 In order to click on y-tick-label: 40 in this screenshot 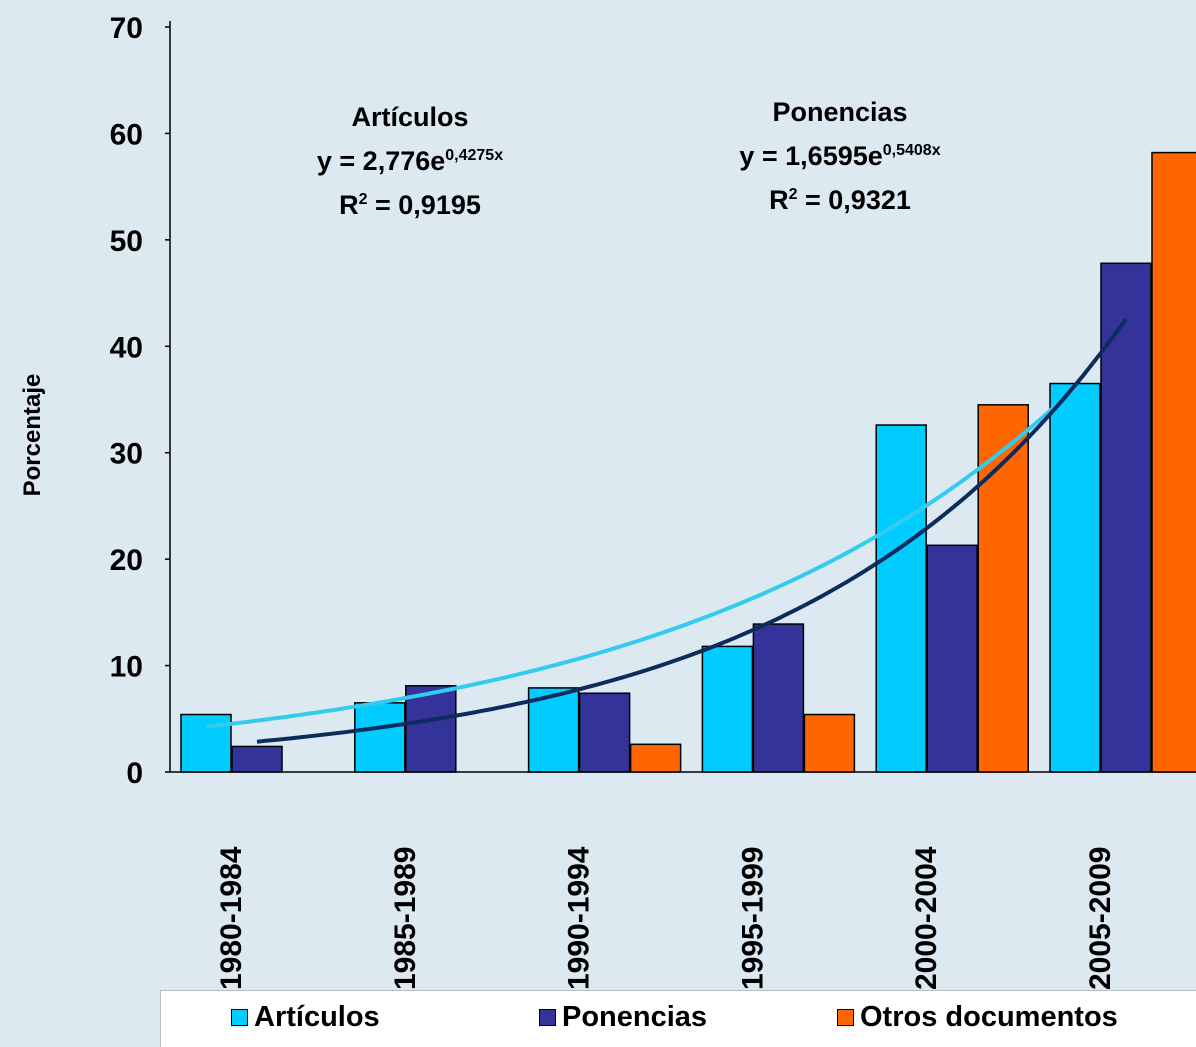, I will do `click(126, 347)`.